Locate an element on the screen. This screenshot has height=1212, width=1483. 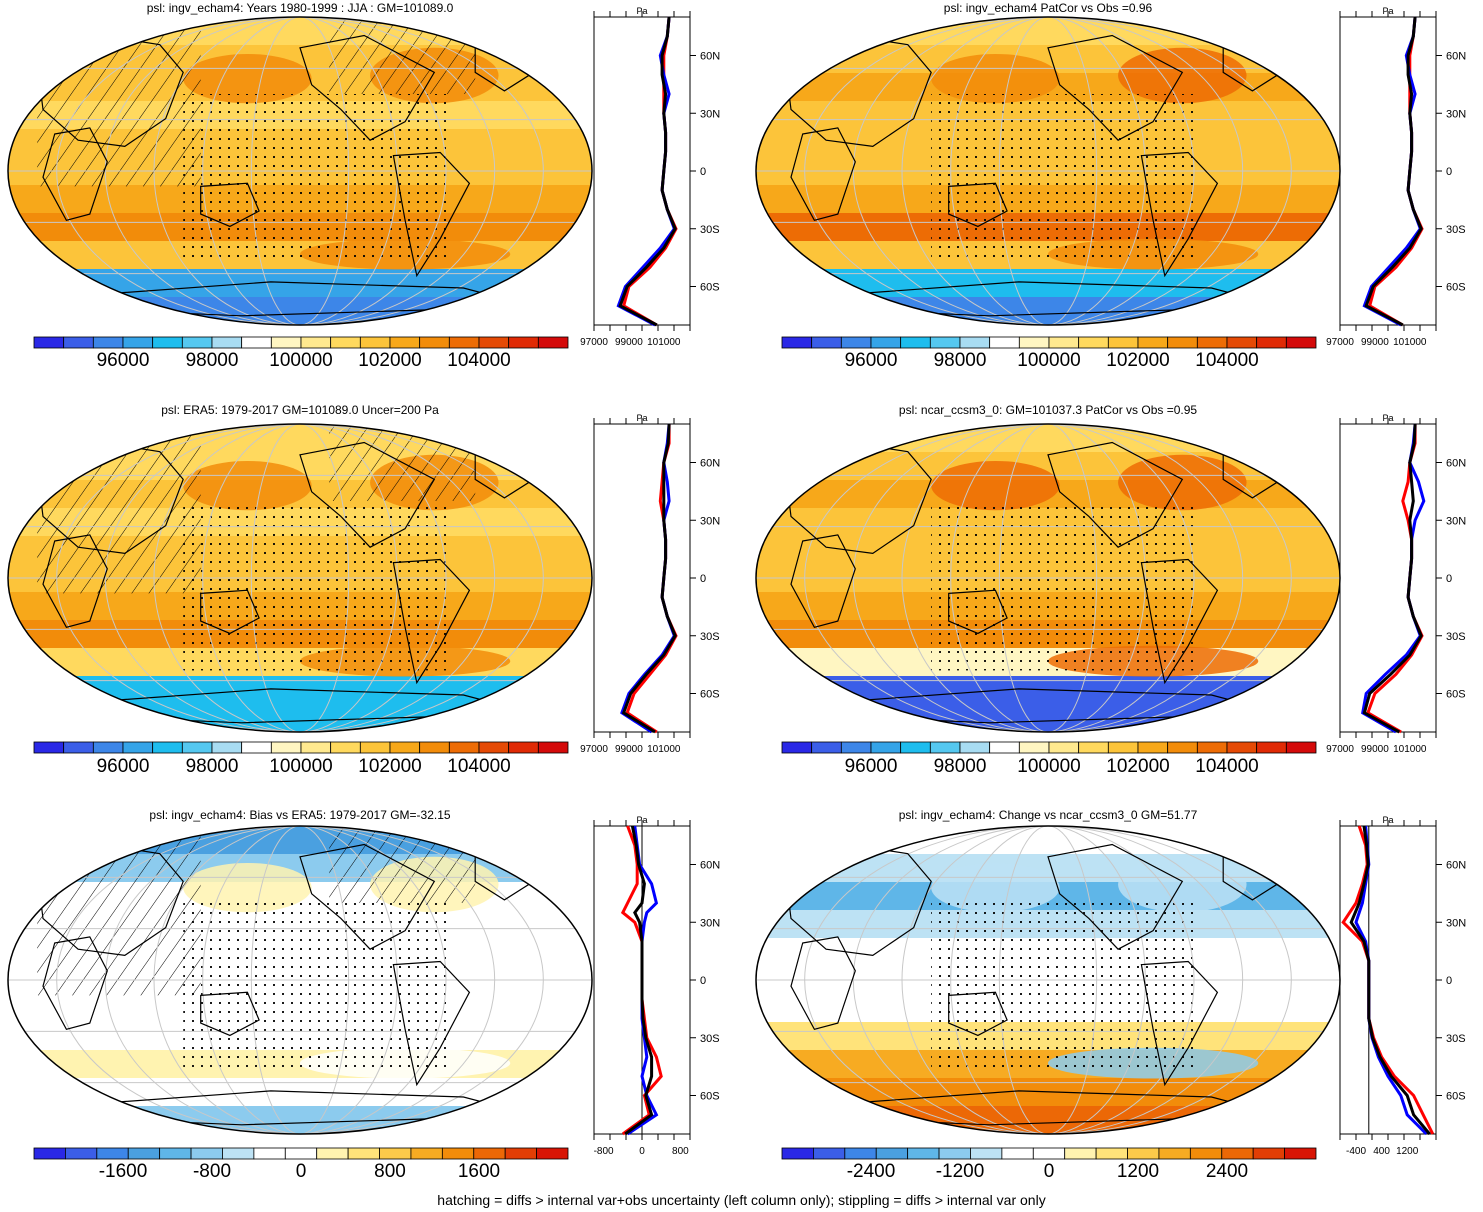
zonal-lat-label: 30S is located at coordinates (710, 230).